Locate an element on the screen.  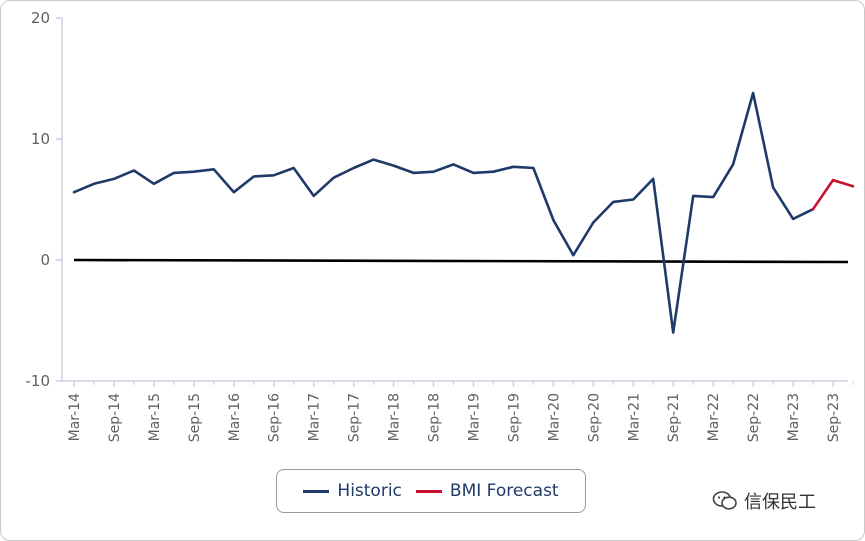
x-tick-label: Sep-23 is located at coordinates (834, 417).